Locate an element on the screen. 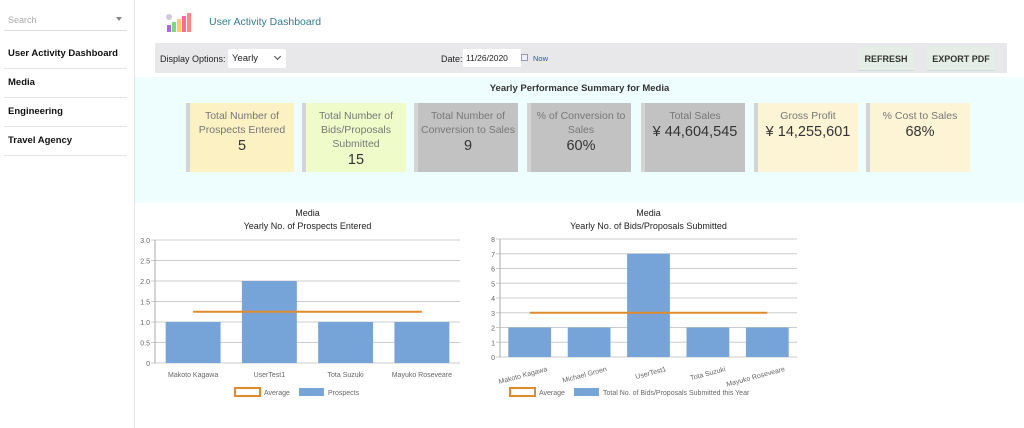 This screenshot has width=1024, height=428. card-value: 68% is located at coordinates (920, 132).